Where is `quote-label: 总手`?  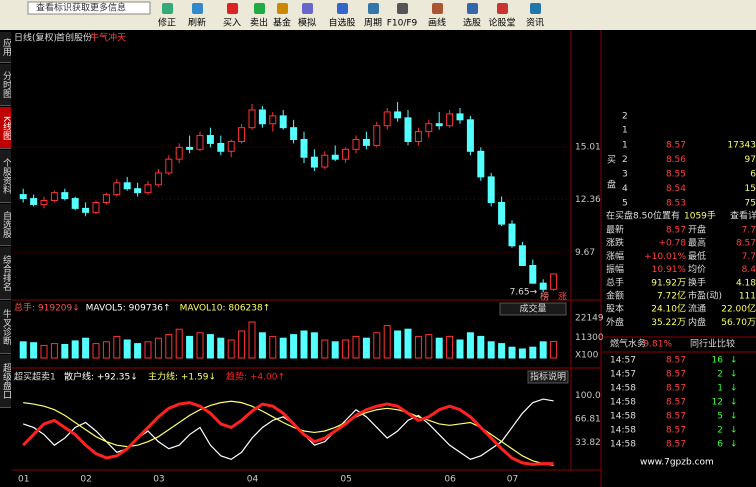 quote-label: 总手 is located at coordinates (615, 282).